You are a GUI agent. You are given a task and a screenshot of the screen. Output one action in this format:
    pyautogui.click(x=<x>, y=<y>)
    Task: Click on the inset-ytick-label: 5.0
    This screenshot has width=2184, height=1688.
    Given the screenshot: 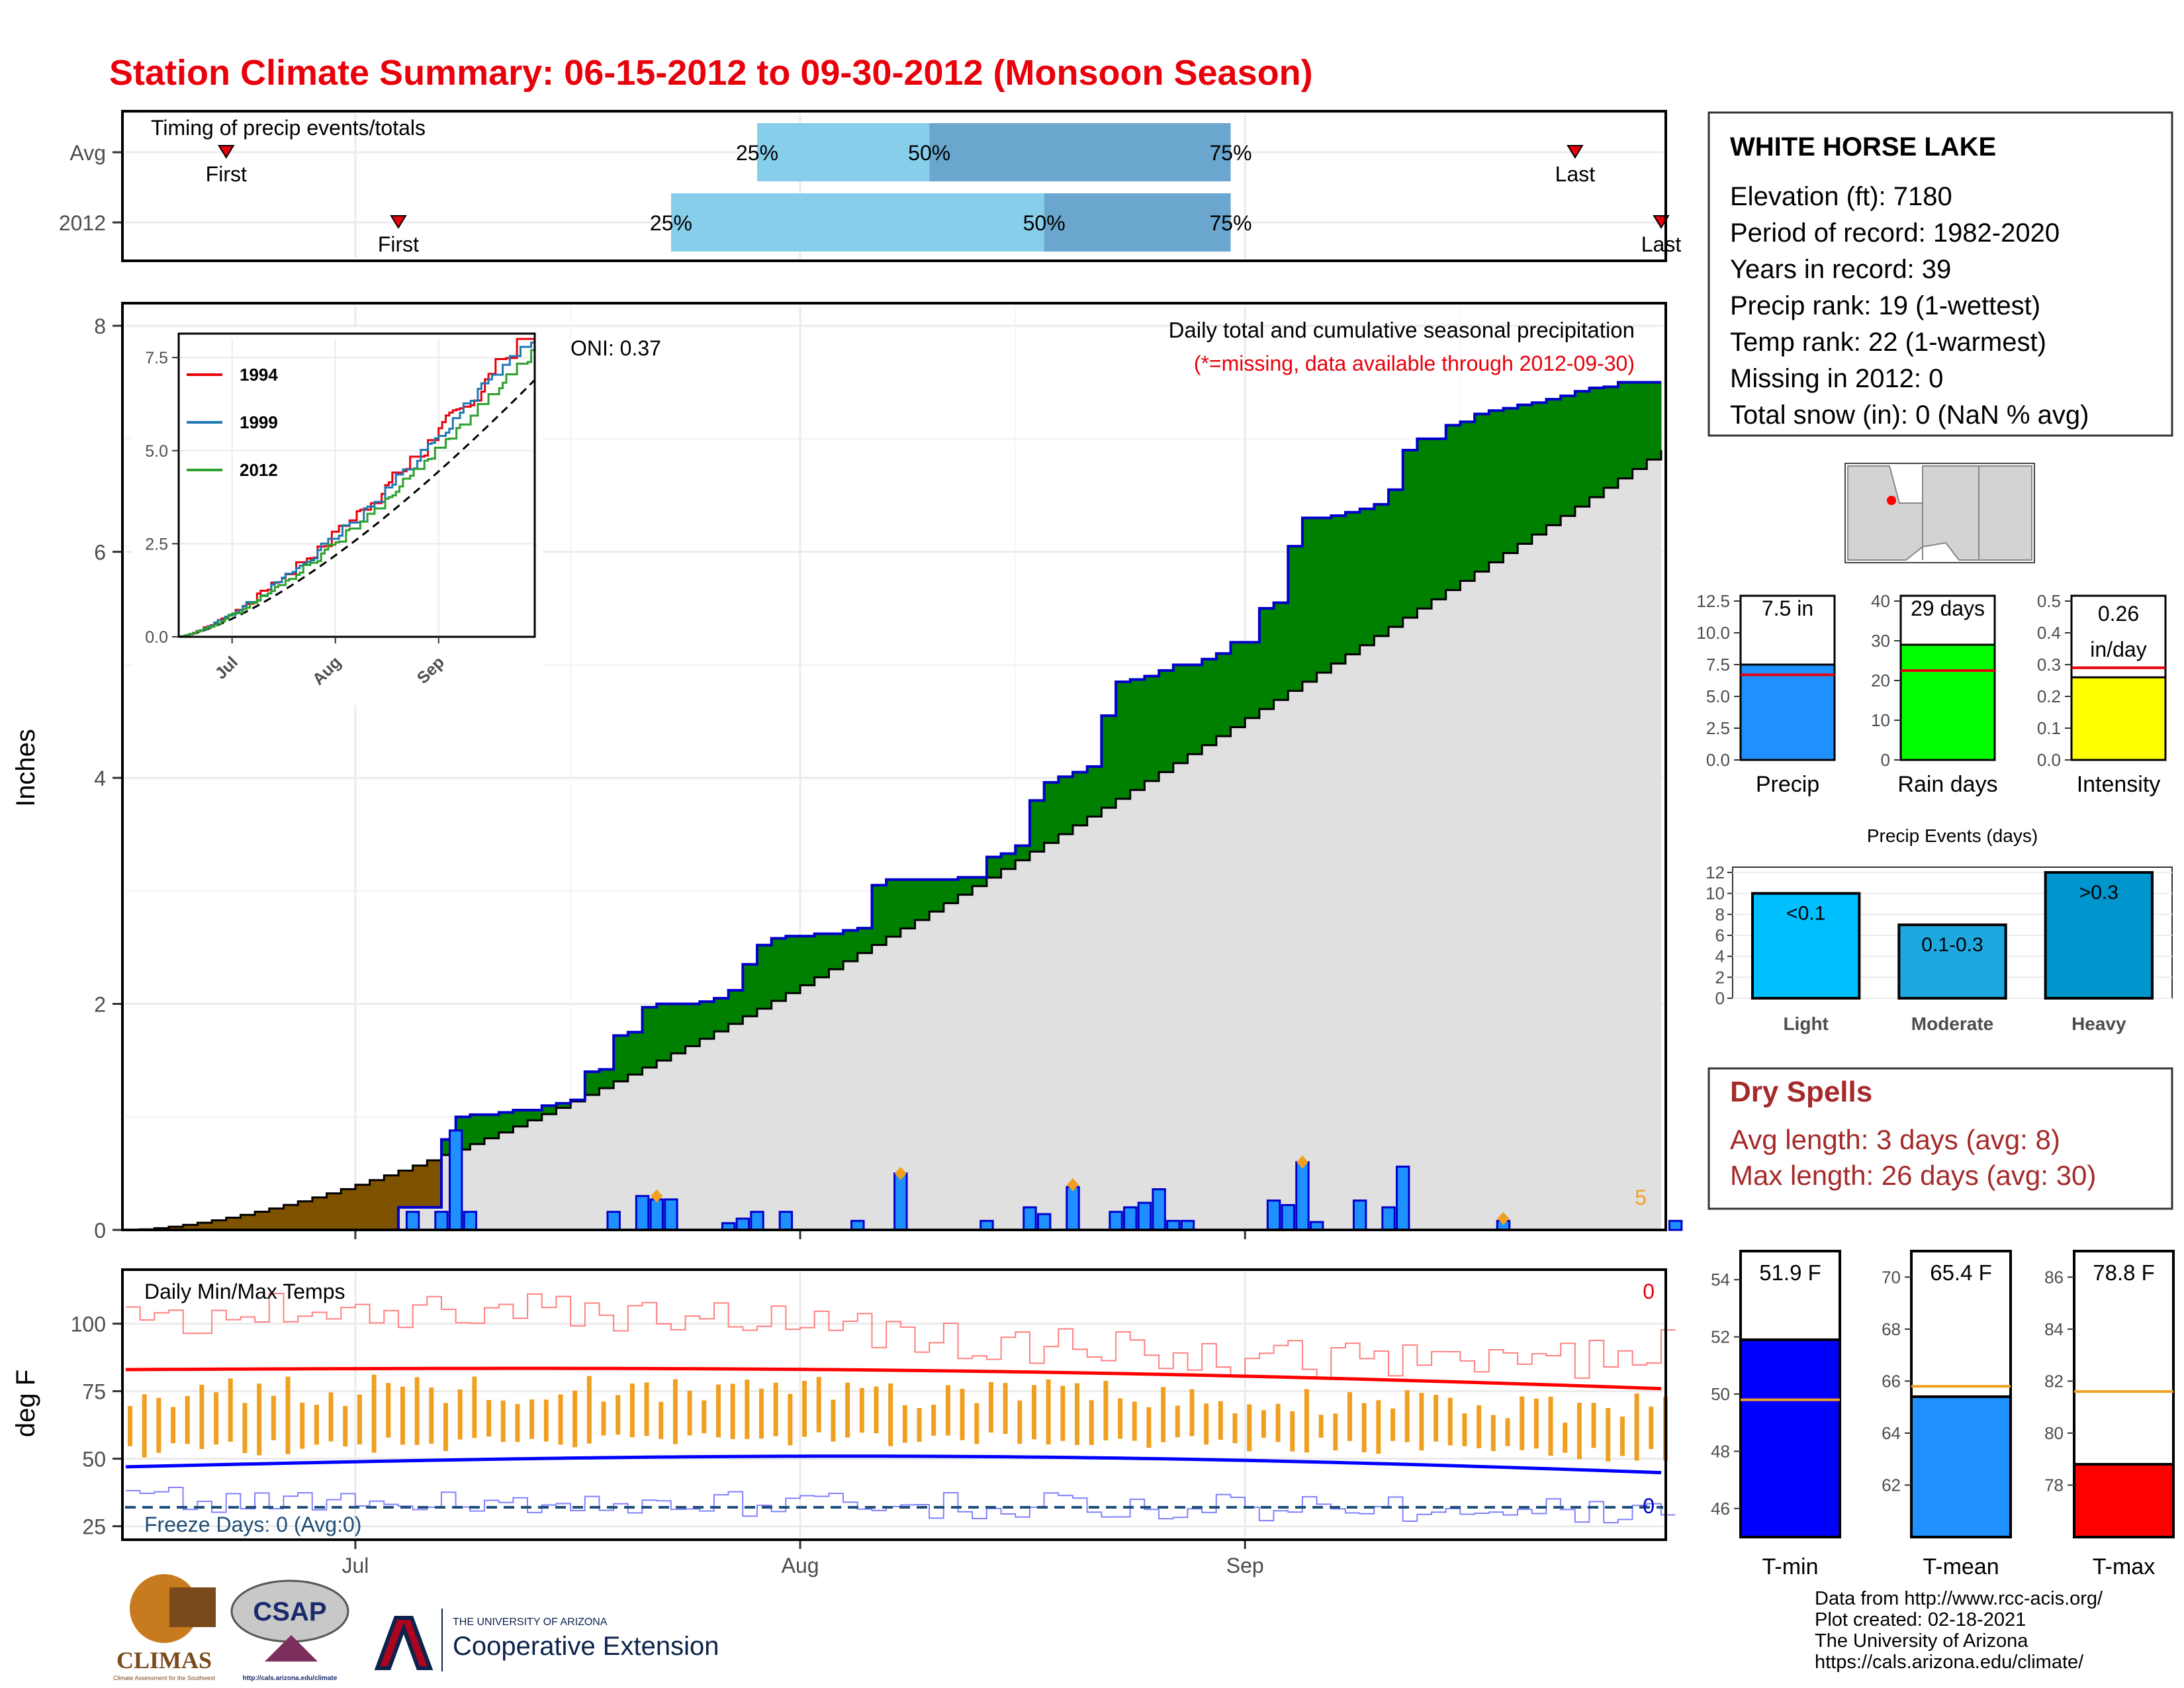 What is the action you would take?
    pyautogui.click(x=156, y=451)
    